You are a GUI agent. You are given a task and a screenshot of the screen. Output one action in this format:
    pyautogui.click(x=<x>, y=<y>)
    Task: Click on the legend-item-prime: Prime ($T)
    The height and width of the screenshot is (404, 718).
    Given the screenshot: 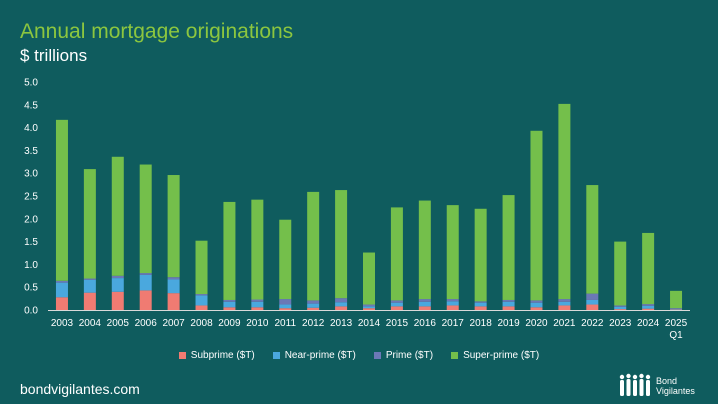 What is the action you would take?
    pyautogui.click(x=403, y=355)
    